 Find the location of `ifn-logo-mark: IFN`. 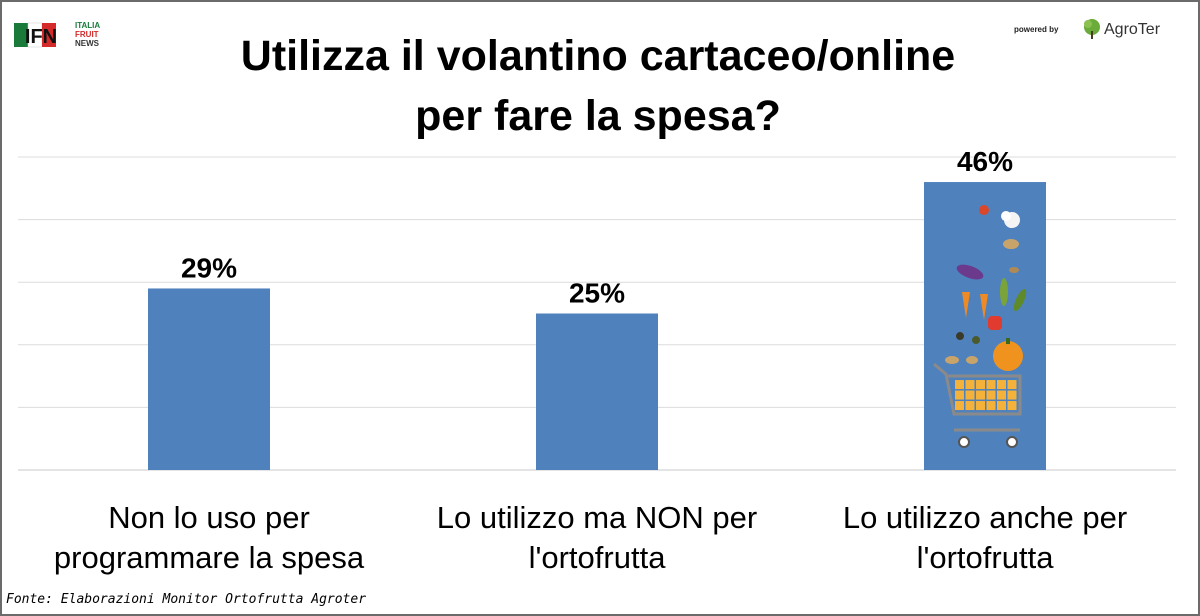

ifn-logo-mark: IFN is located at coordinates (41, 37).